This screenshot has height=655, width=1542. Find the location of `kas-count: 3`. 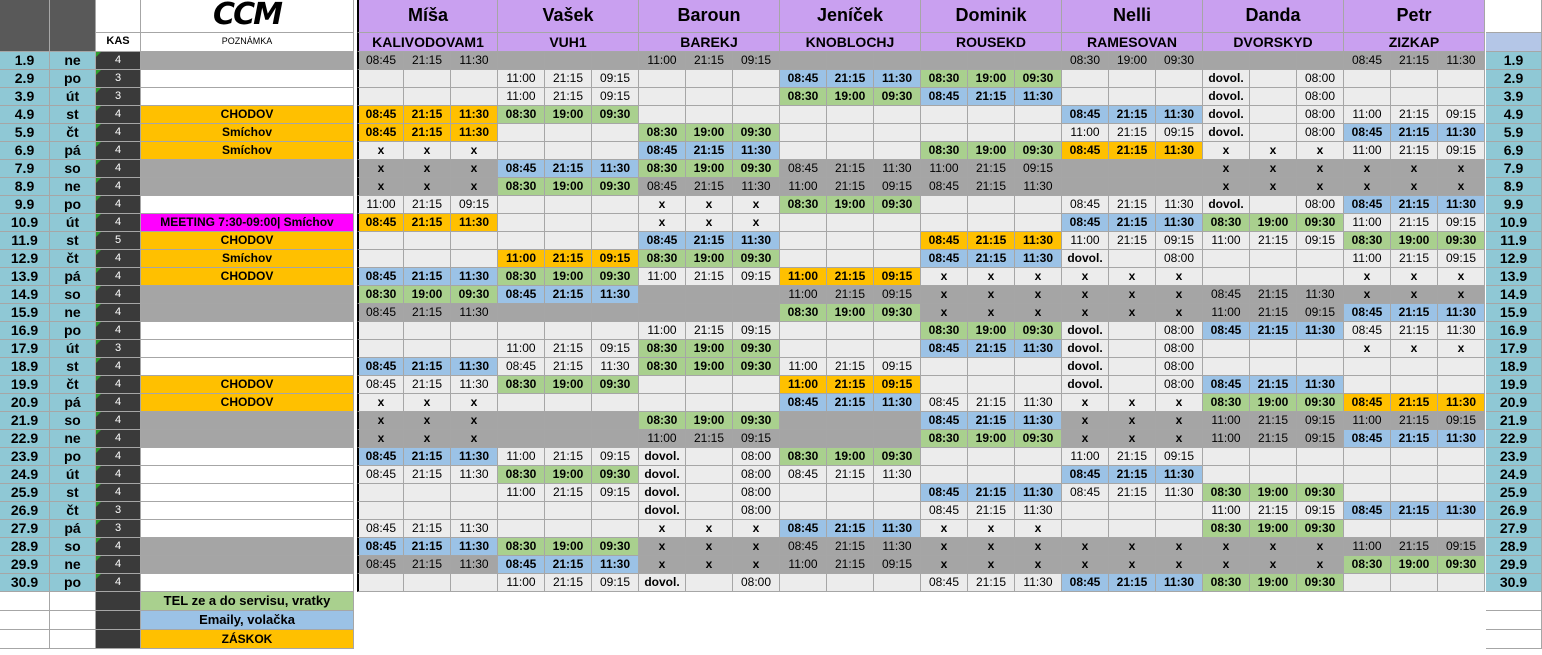

kas-count: 3 is located at coordinates (118, 511).